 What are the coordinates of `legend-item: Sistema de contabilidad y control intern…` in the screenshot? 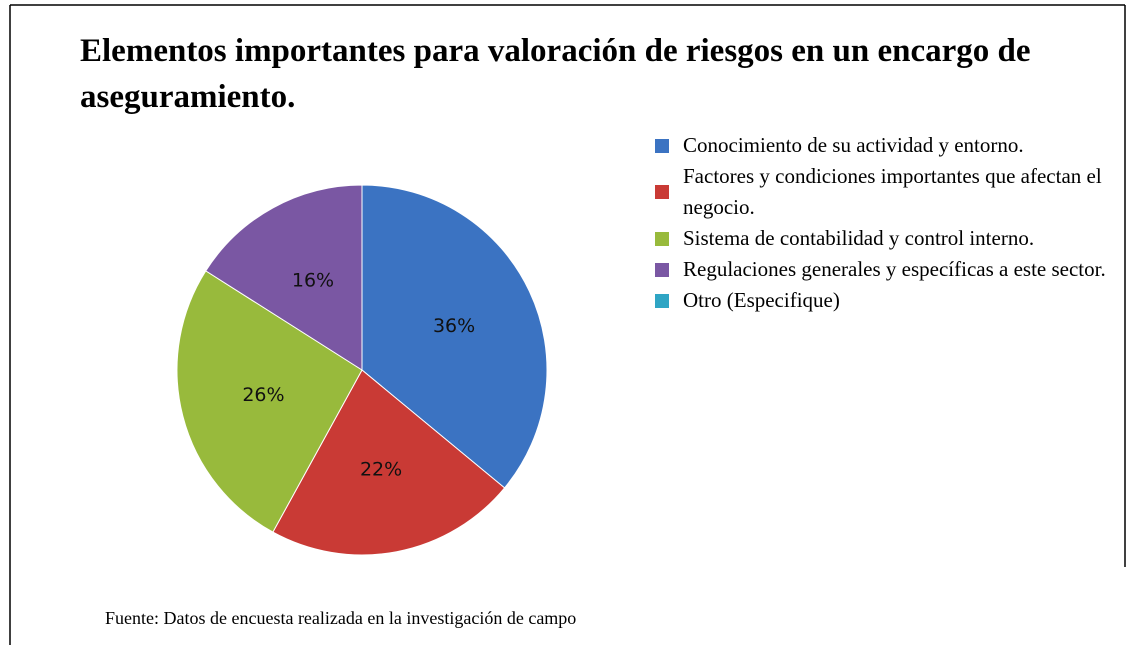 It's located at (885, 238).